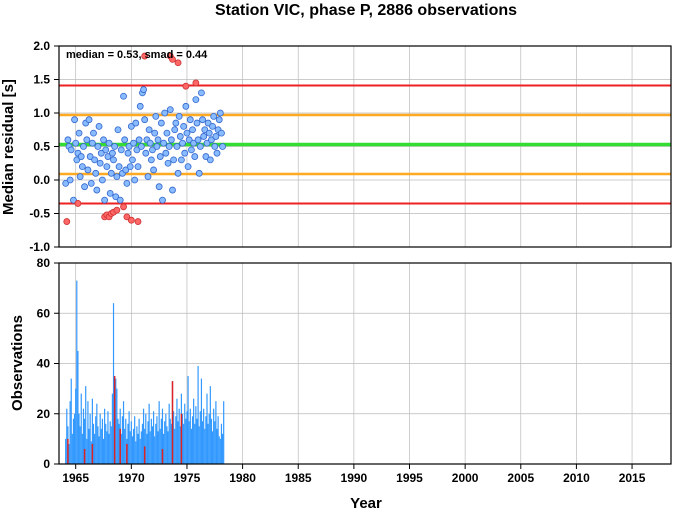  What do you see at coordinates (41, 46) in the screenshot?
I see `residual-y-tick-label: 2.0` at bounding box center [41, 46].